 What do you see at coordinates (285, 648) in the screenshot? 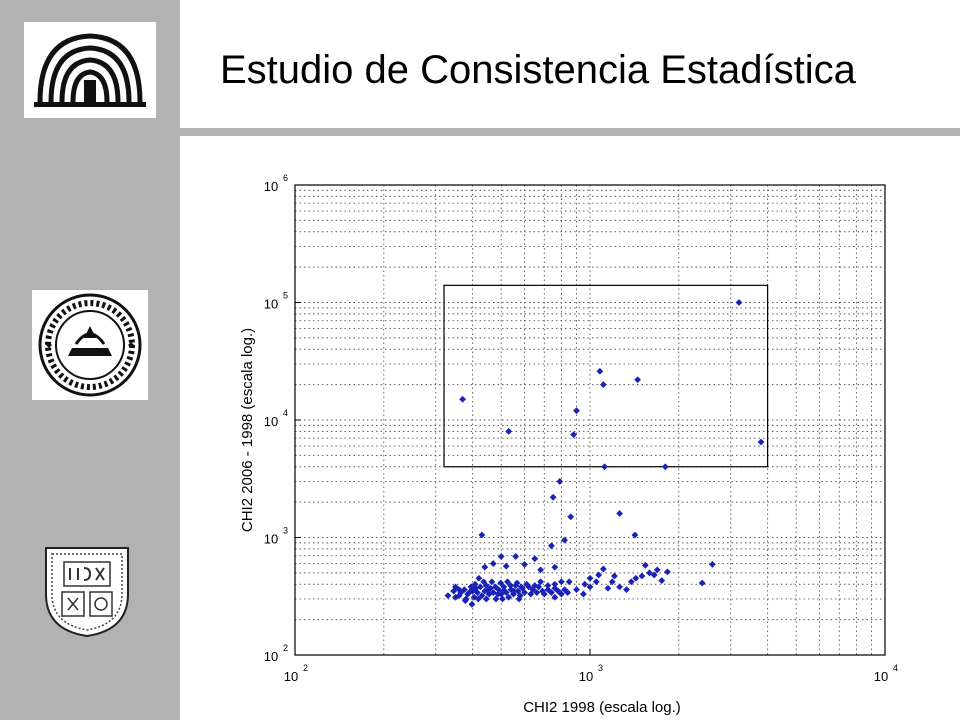
I see `y-tick-exponent: 2` at bounding box center [285, 648].